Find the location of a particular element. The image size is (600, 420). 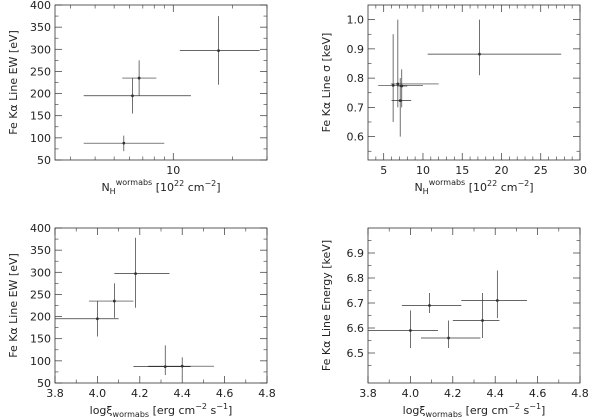

xlabel-sup: 22 is located at coordinates (492, 183).